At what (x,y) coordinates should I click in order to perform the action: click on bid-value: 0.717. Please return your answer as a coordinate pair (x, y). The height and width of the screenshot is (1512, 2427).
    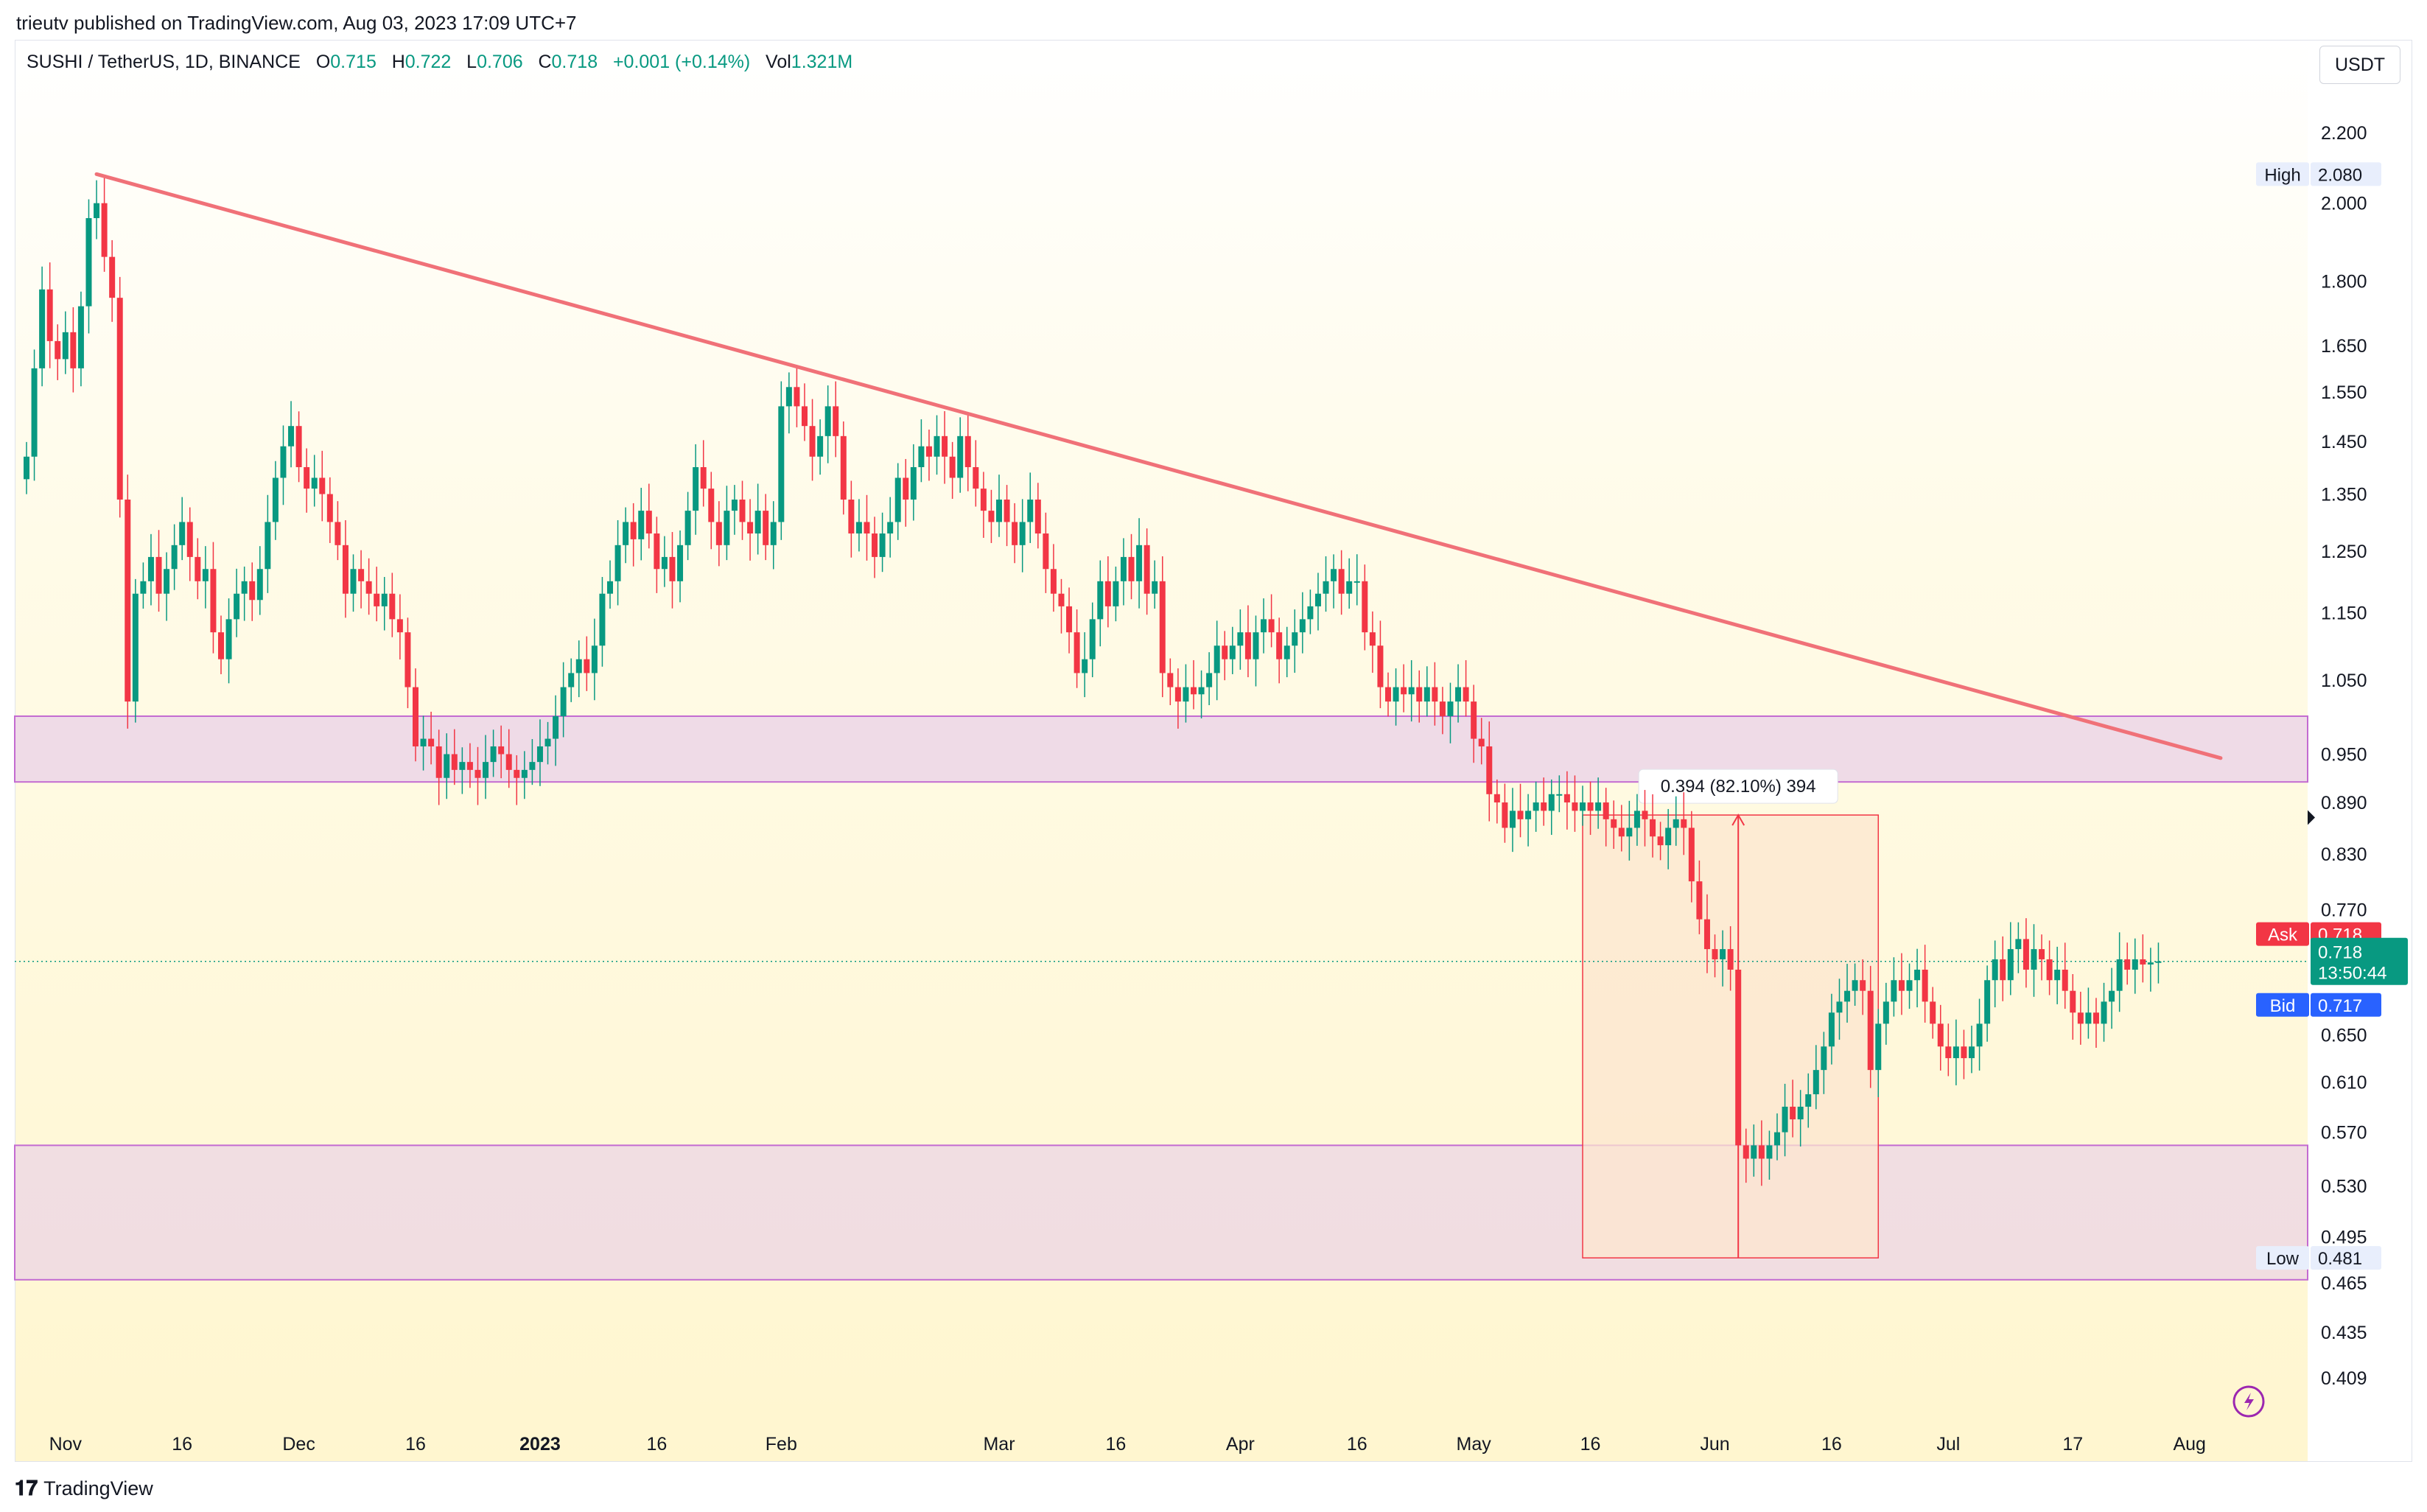
    Looking at the image, I should click on (2340, 1006).